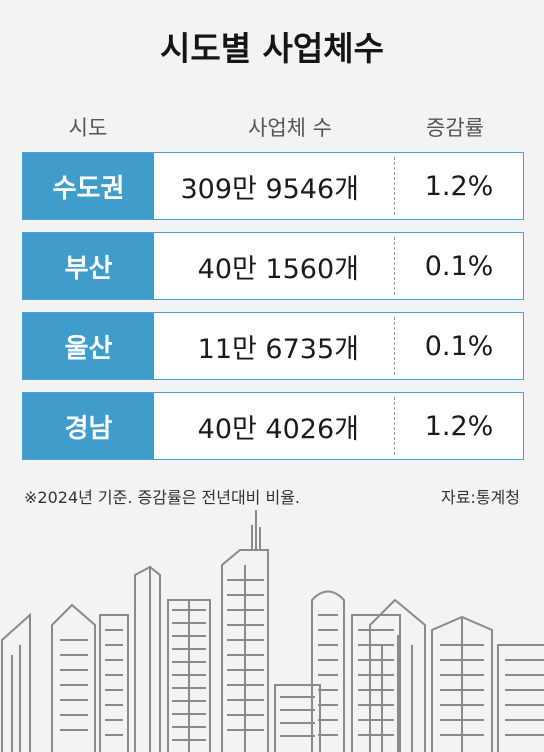  Describe the element at coordinates (480, 497) in the screenshot. I see `source-credit: 자료:통계청` at that location.